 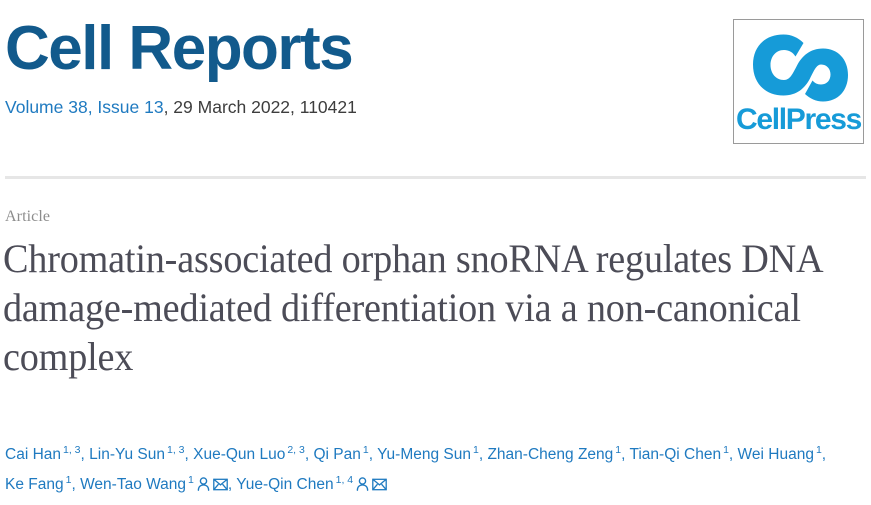 I want to click on cellpress-infinity-mark, so click(x=799, y=65).